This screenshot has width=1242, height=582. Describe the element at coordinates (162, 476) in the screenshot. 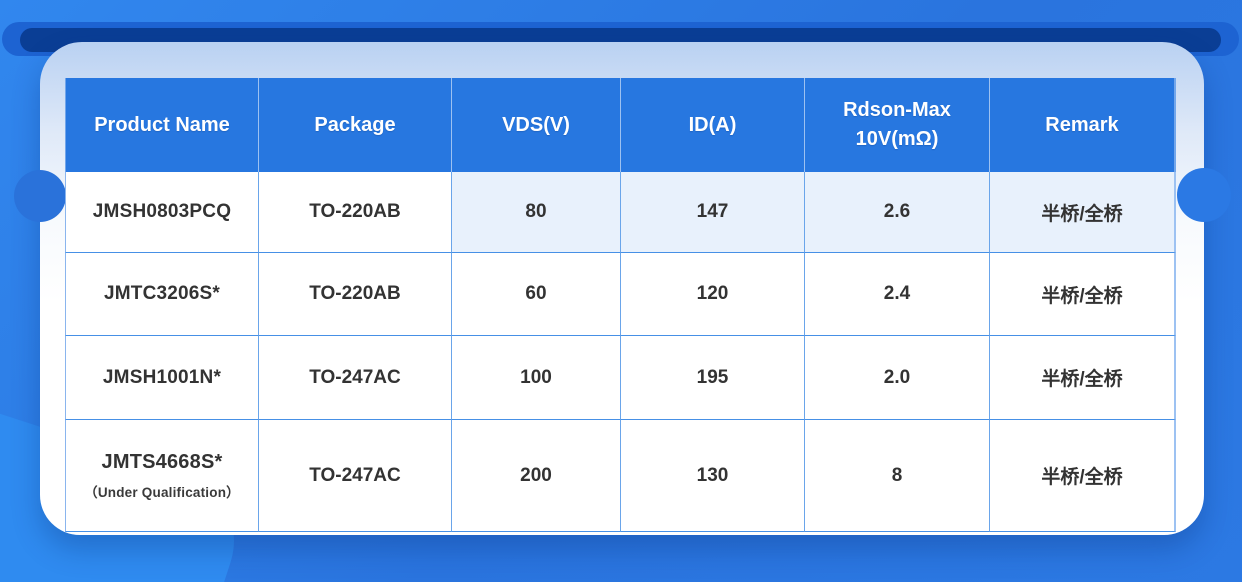

I see `cell-product-name: JMTS4668S* （Under Qualification）` at that location.